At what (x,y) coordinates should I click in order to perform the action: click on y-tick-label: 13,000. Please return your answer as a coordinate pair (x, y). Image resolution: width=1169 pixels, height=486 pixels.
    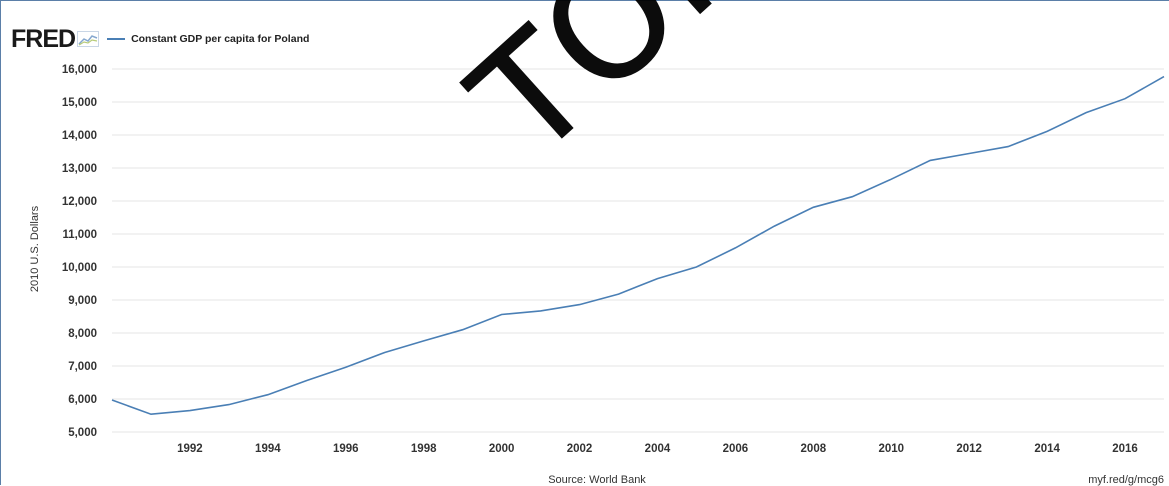
    Looking at the image, I should click on (79, 169).